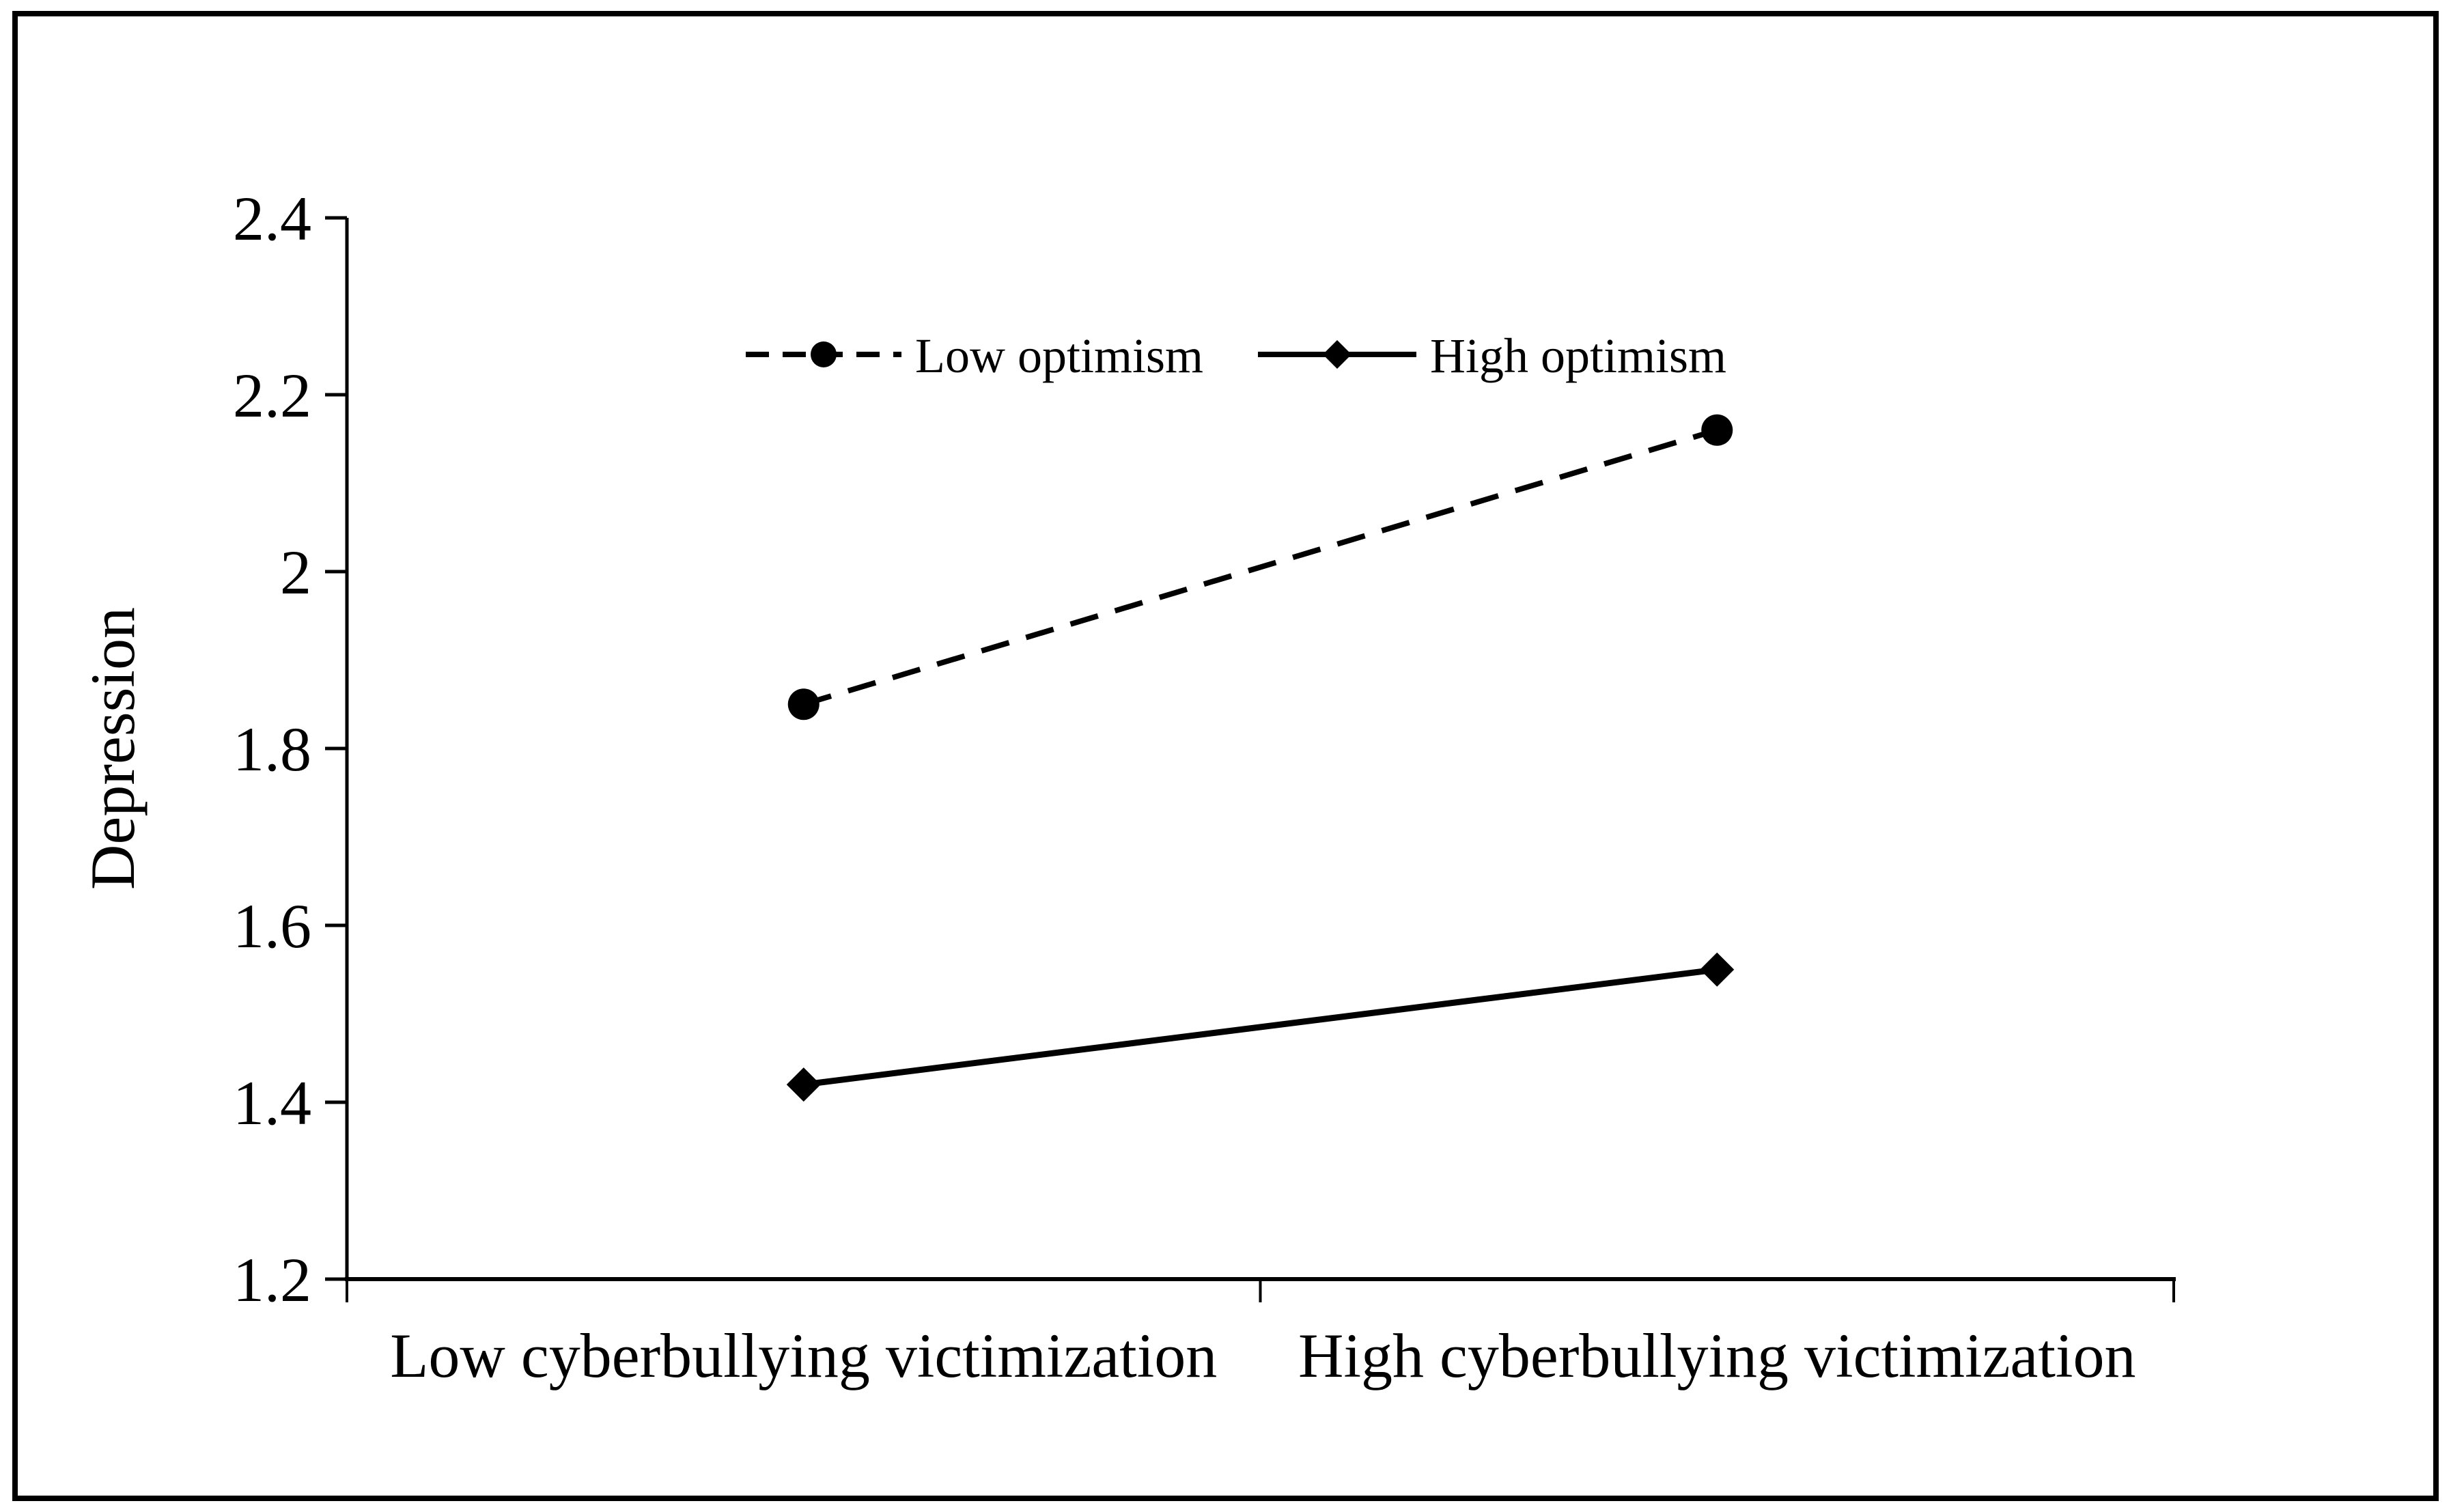 The image size is (2451, 1512). I want to click on y-axis-title: Depression, so click(113, 748).